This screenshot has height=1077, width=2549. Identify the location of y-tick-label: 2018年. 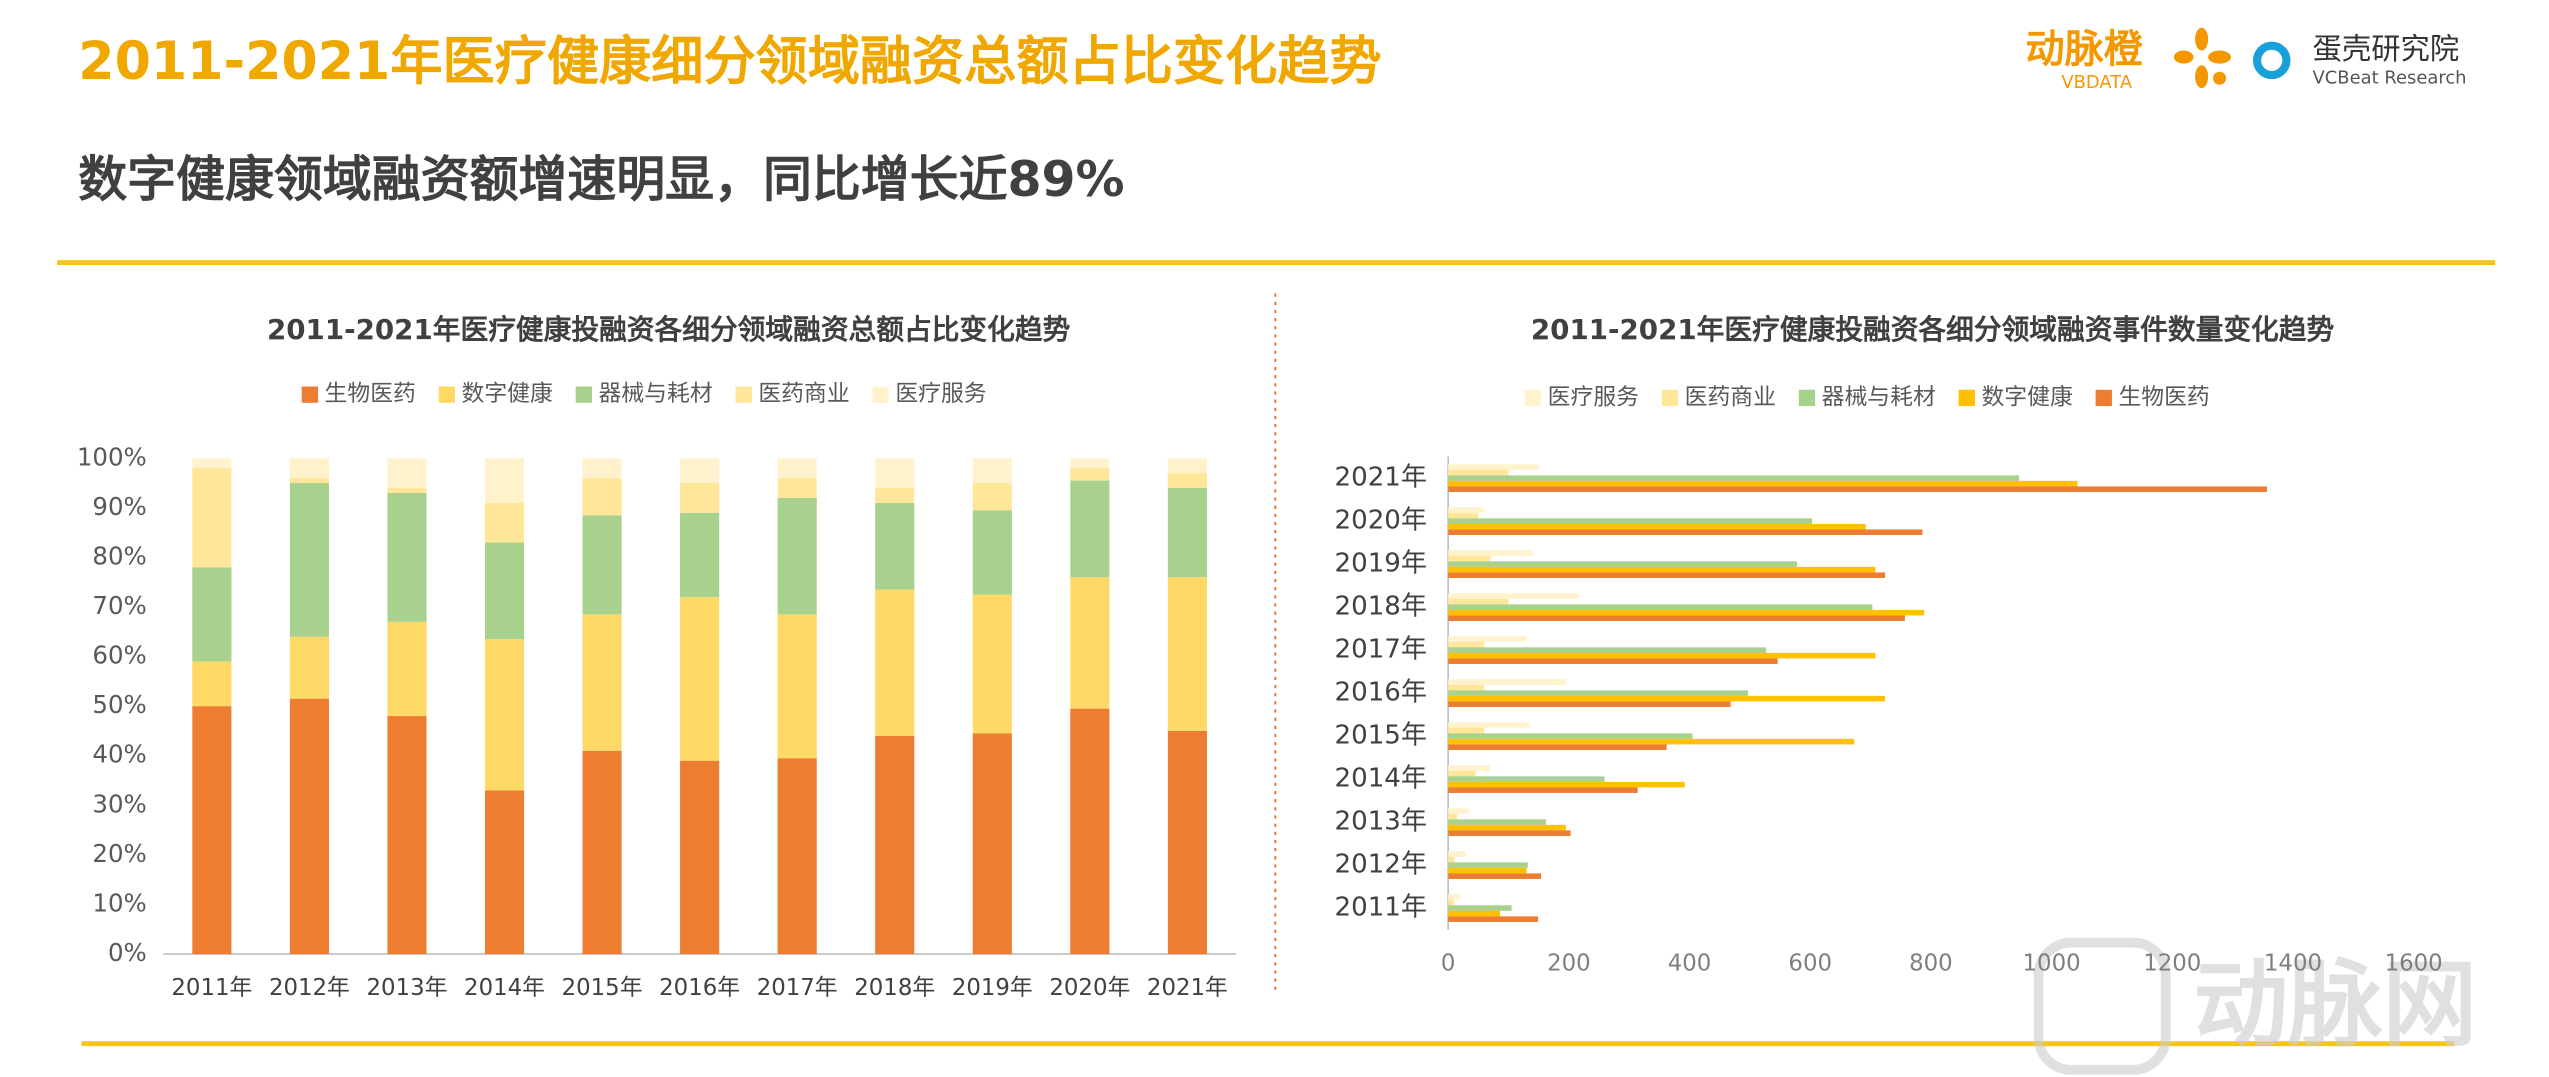
(1381, 607).